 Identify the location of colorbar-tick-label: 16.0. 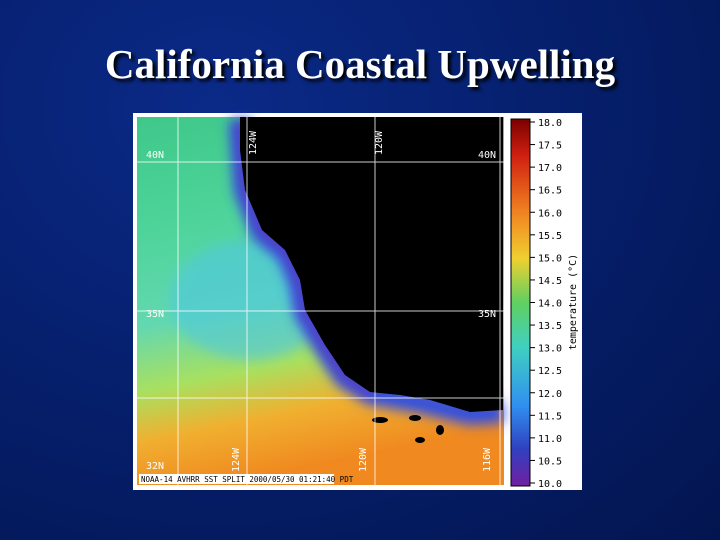
(550, 213).